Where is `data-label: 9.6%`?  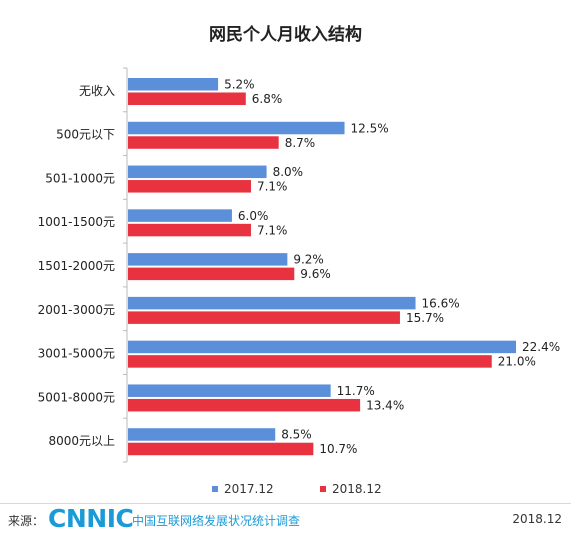 data-label: 9.6% is located at coordinates (315, 274).